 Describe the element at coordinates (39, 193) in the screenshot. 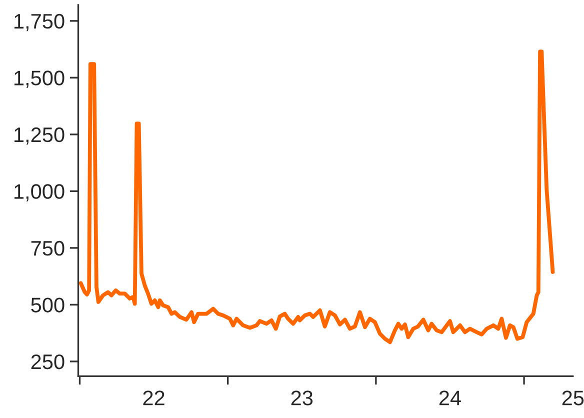

I see `y-tick-label: 1,000` at that location.